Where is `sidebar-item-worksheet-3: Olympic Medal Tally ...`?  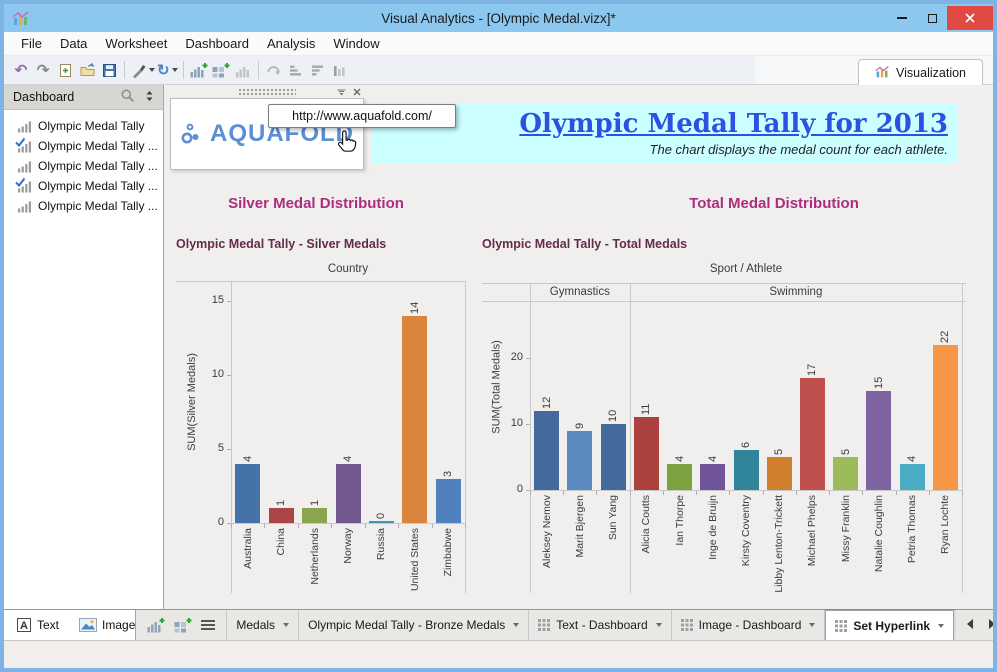
sidebar-item-worksheet-3: Olympic Medal Tally ... is located at coordinates (83, 166).